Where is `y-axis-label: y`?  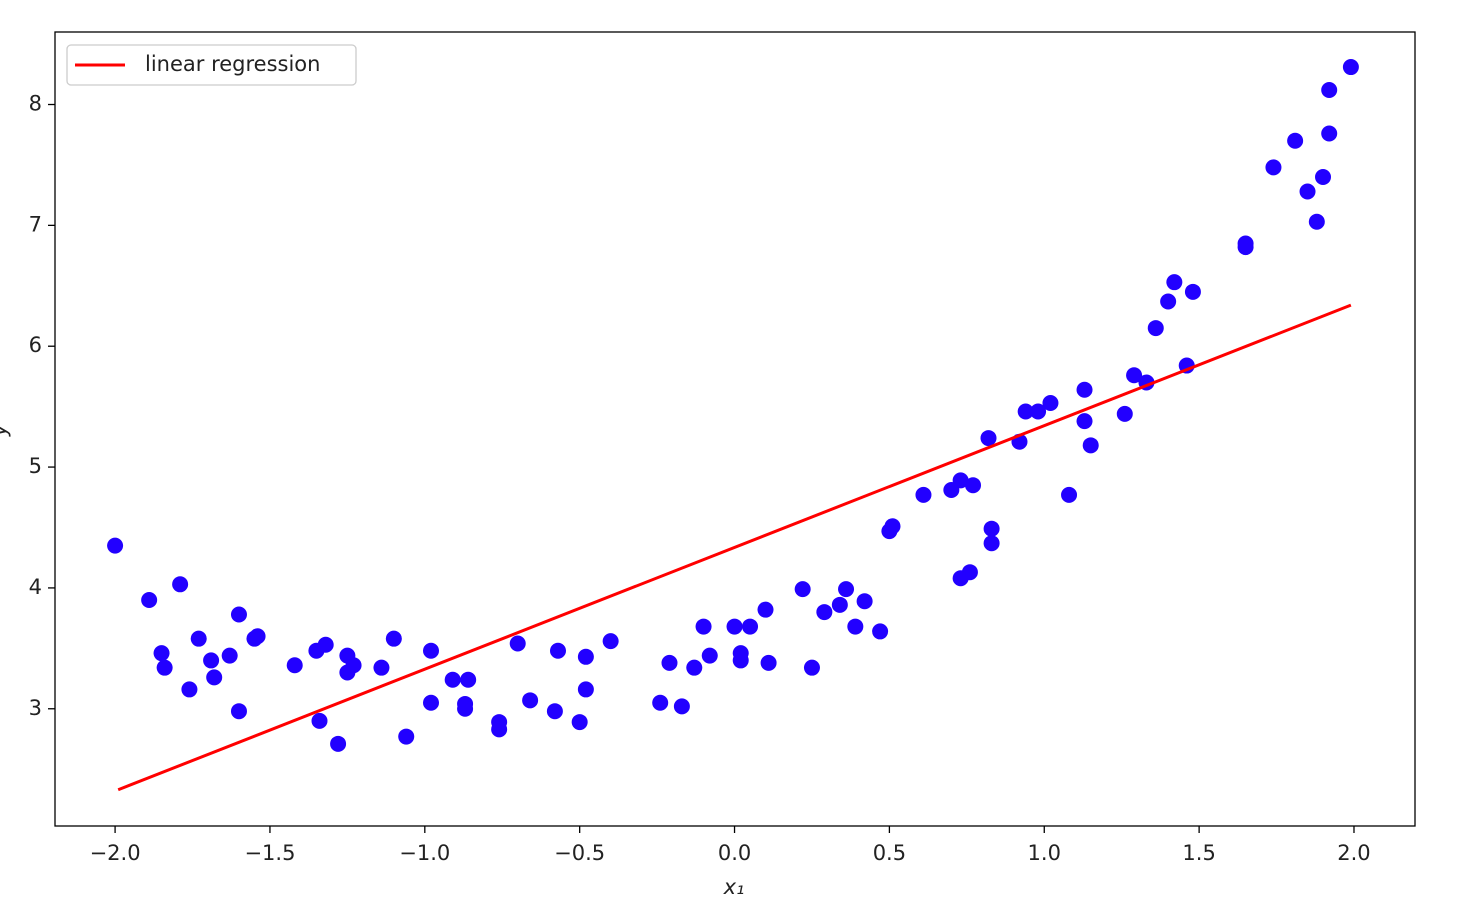 y-axis-label: y is located at coordinates (5, 430).